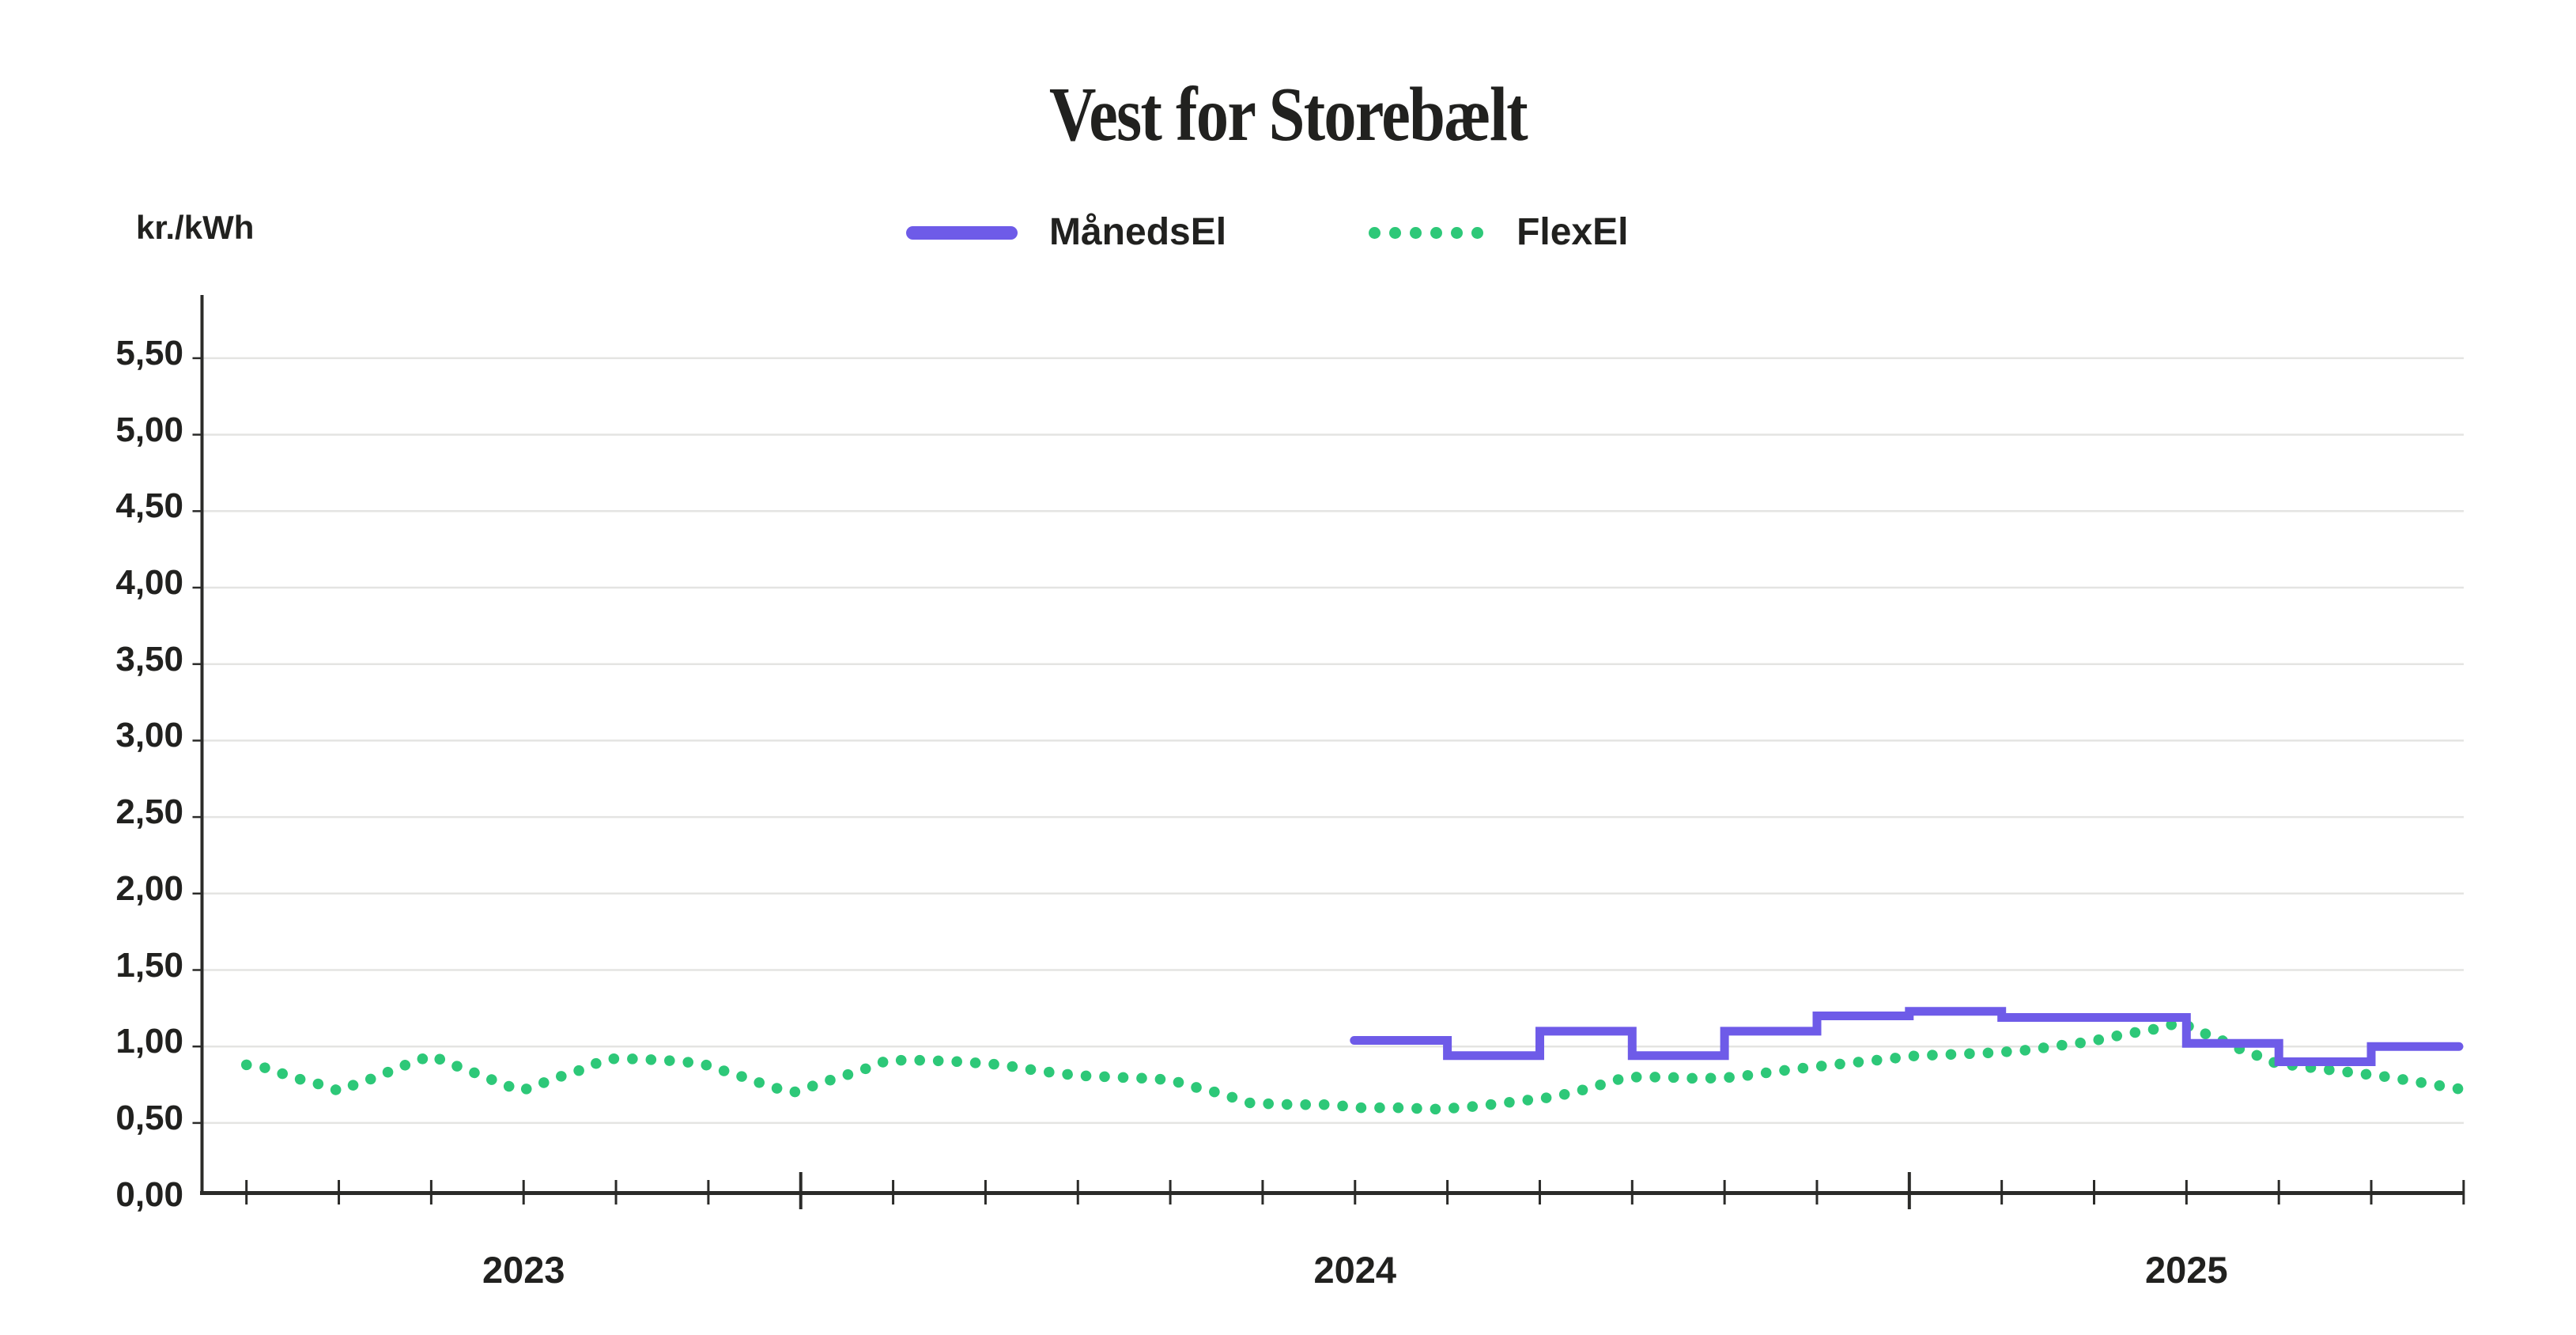 This screenshot has height=1335, width=2576. I want to click on manedsel-line-swatch, so click(962, 233).